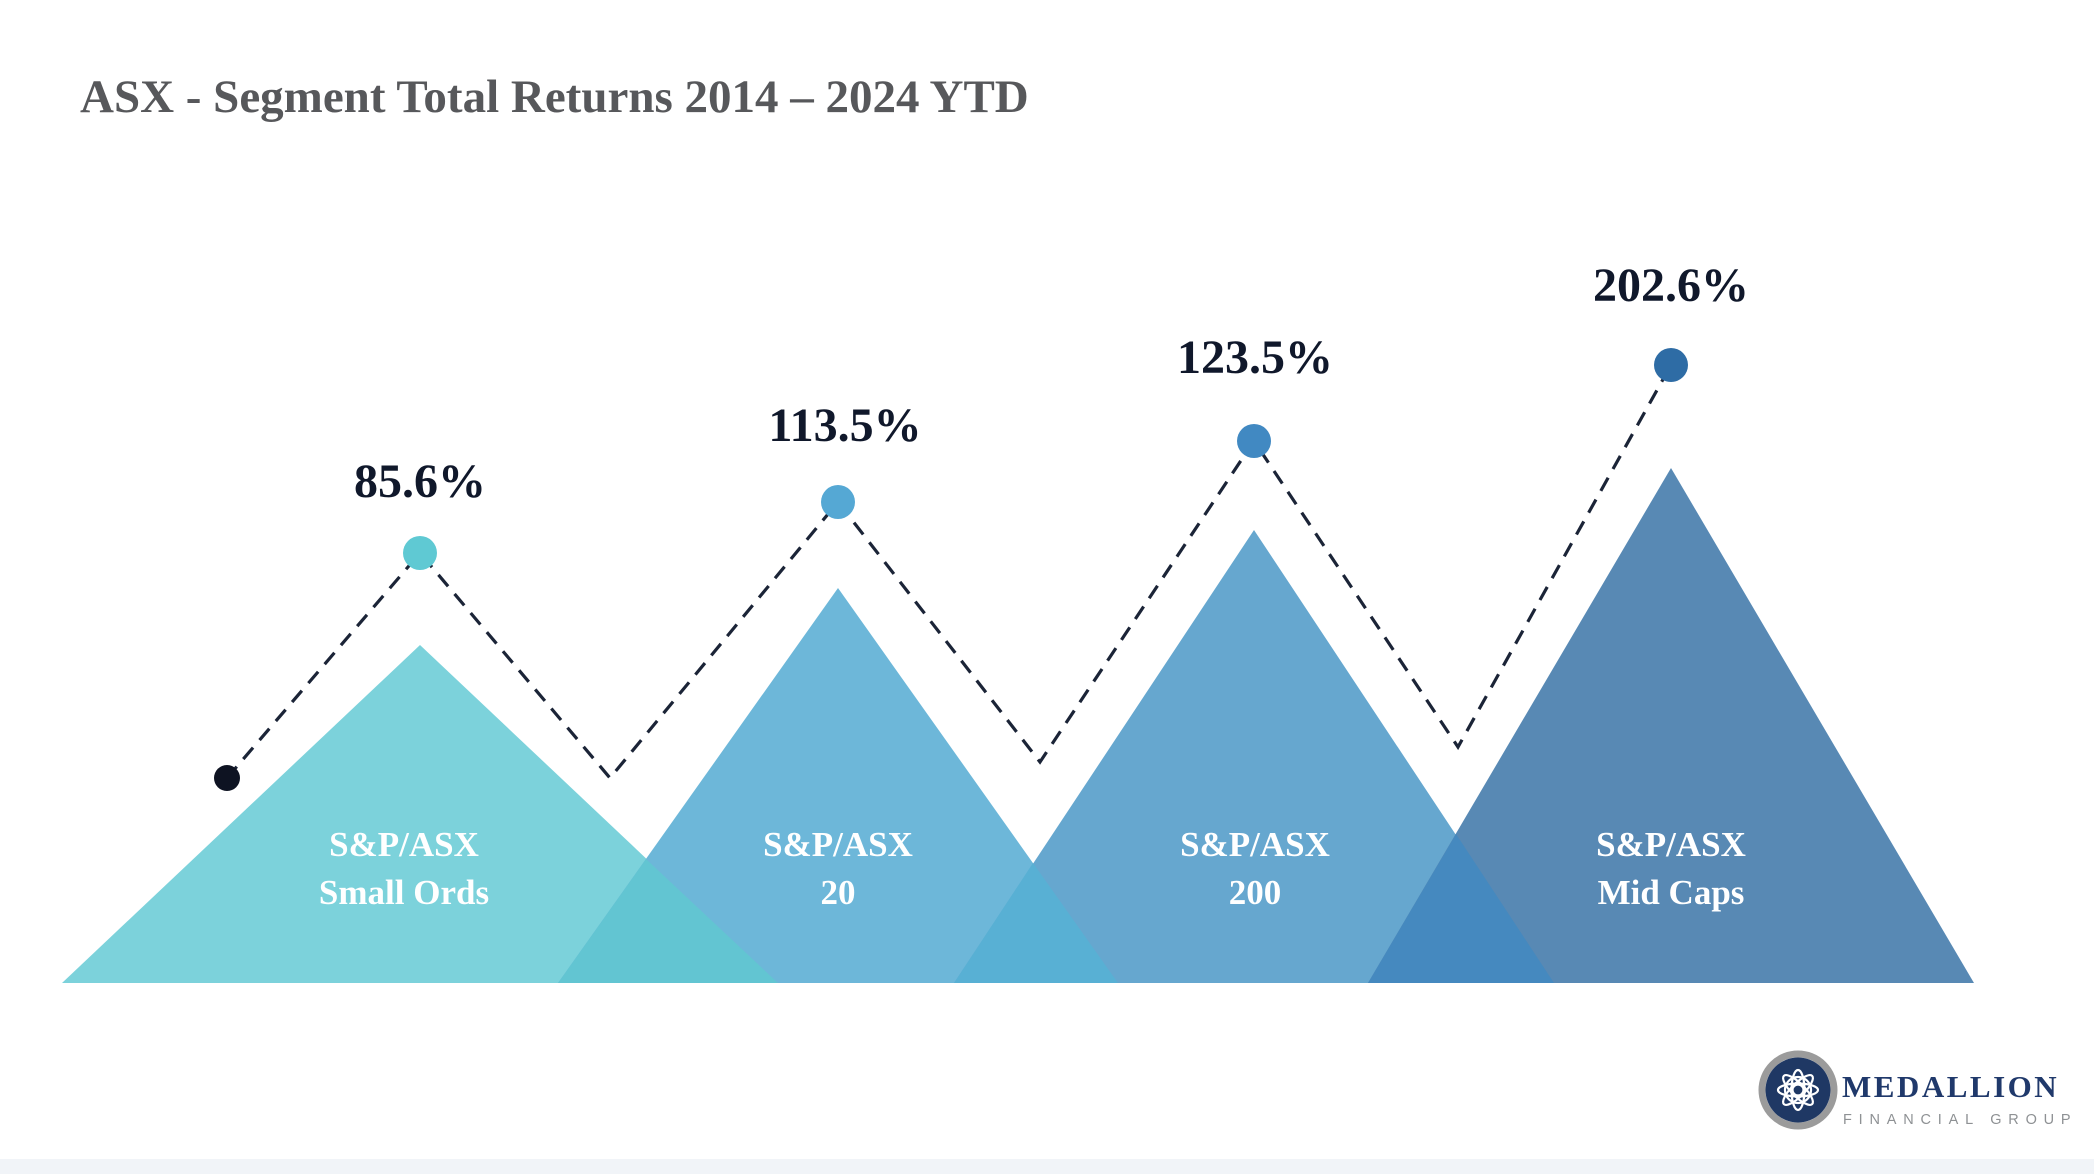 This screenshot has width=2094, height=1174. What do you see at coordinates (838, 502) in the screenshot?
I see `marker-asx20` at bounding box center [838, 502].